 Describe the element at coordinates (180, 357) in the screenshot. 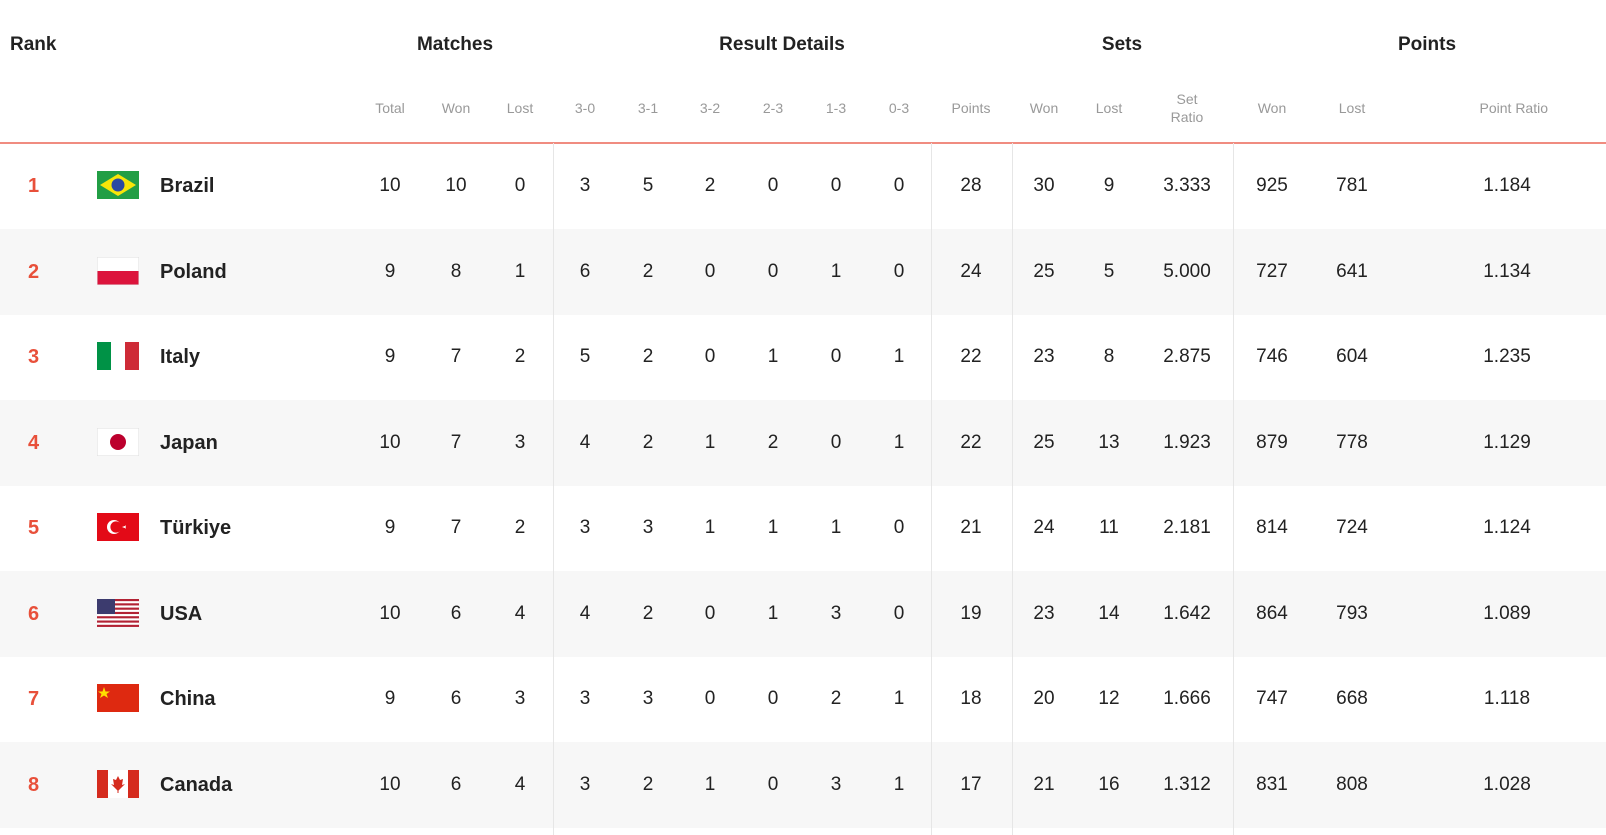

I see `team-name: Italy` at that location.